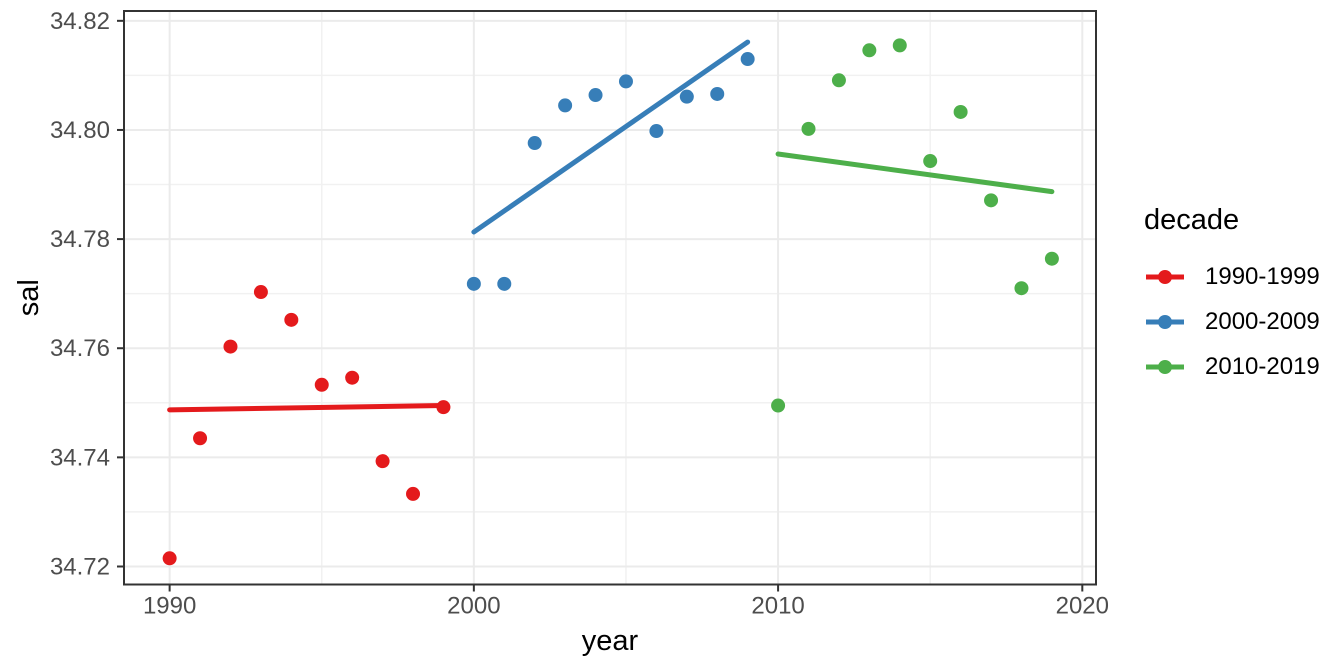  What do you see at coordinates (1082, 606) in the screenshot?
I see `x-tick-label: 2020` at bounding box center [1082, 606].